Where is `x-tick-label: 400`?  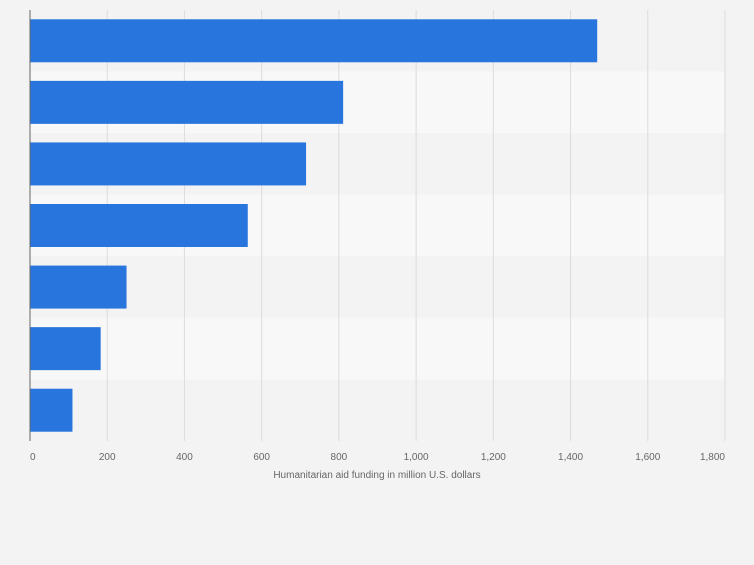
x-tick-label: 400 is located at coordinates (184, 457).